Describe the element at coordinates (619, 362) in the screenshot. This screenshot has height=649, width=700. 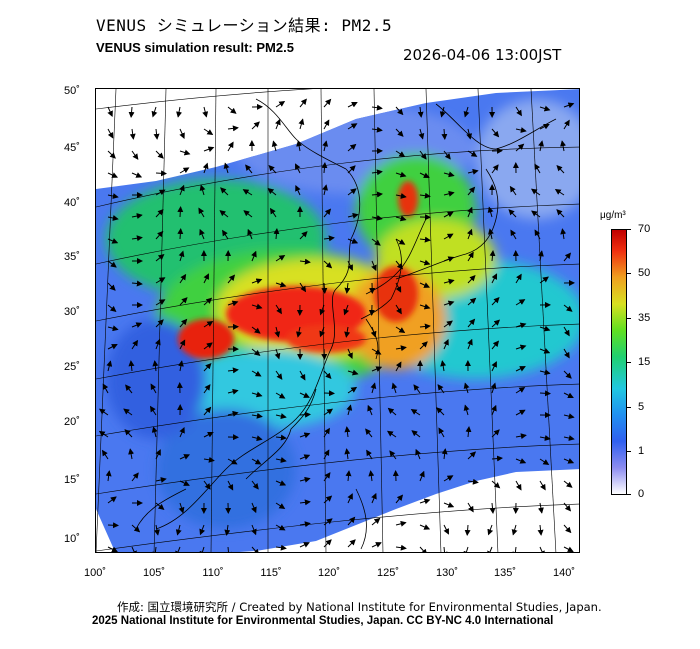
I see `colorbar` at that location.